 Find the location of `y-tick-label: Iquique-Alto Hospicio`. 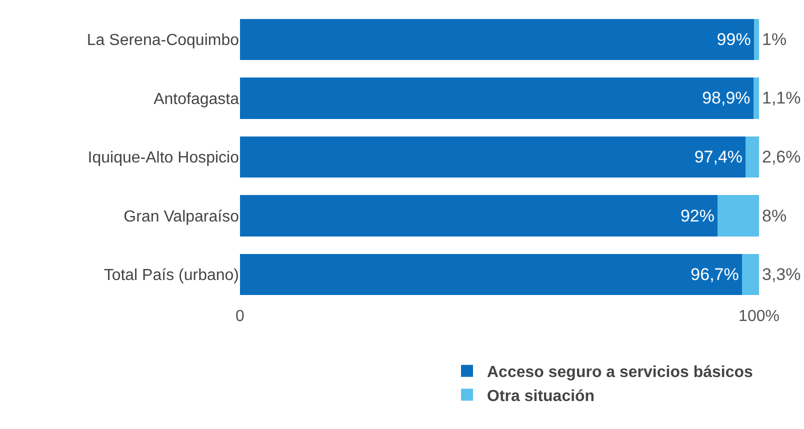

y-tick-label: Iquique-Alto Hospicio is located at coordinates (164, 158).